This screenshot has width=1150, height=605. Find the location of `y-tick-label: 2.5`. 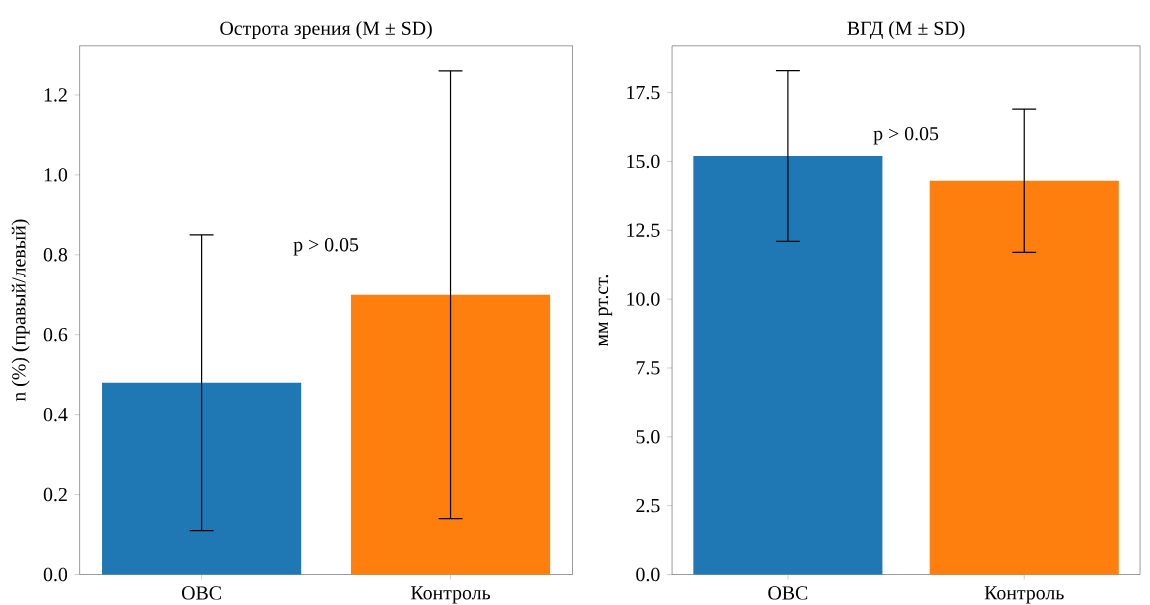

y-tick-label: 2.5 is located at coordinates (648, 505).